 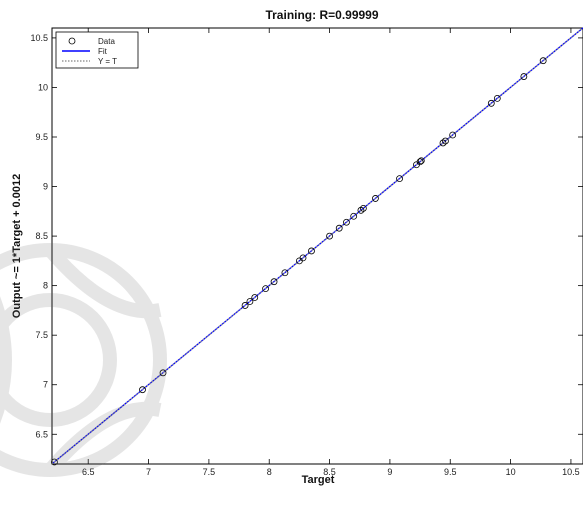 What do you see at coordinates (17, 246) in the screenshot?
I see `y-axis-label: Output ~= 1*Target + 0.0012` at bounding box center [17, 246].